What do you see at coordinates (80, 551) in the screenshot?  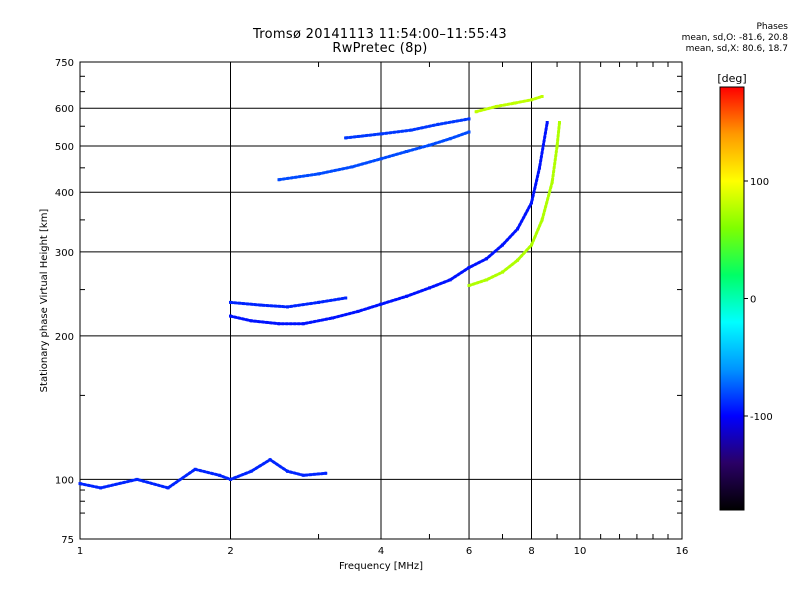 I see `x-tick-label: 1` at bounding box center [80, 551].